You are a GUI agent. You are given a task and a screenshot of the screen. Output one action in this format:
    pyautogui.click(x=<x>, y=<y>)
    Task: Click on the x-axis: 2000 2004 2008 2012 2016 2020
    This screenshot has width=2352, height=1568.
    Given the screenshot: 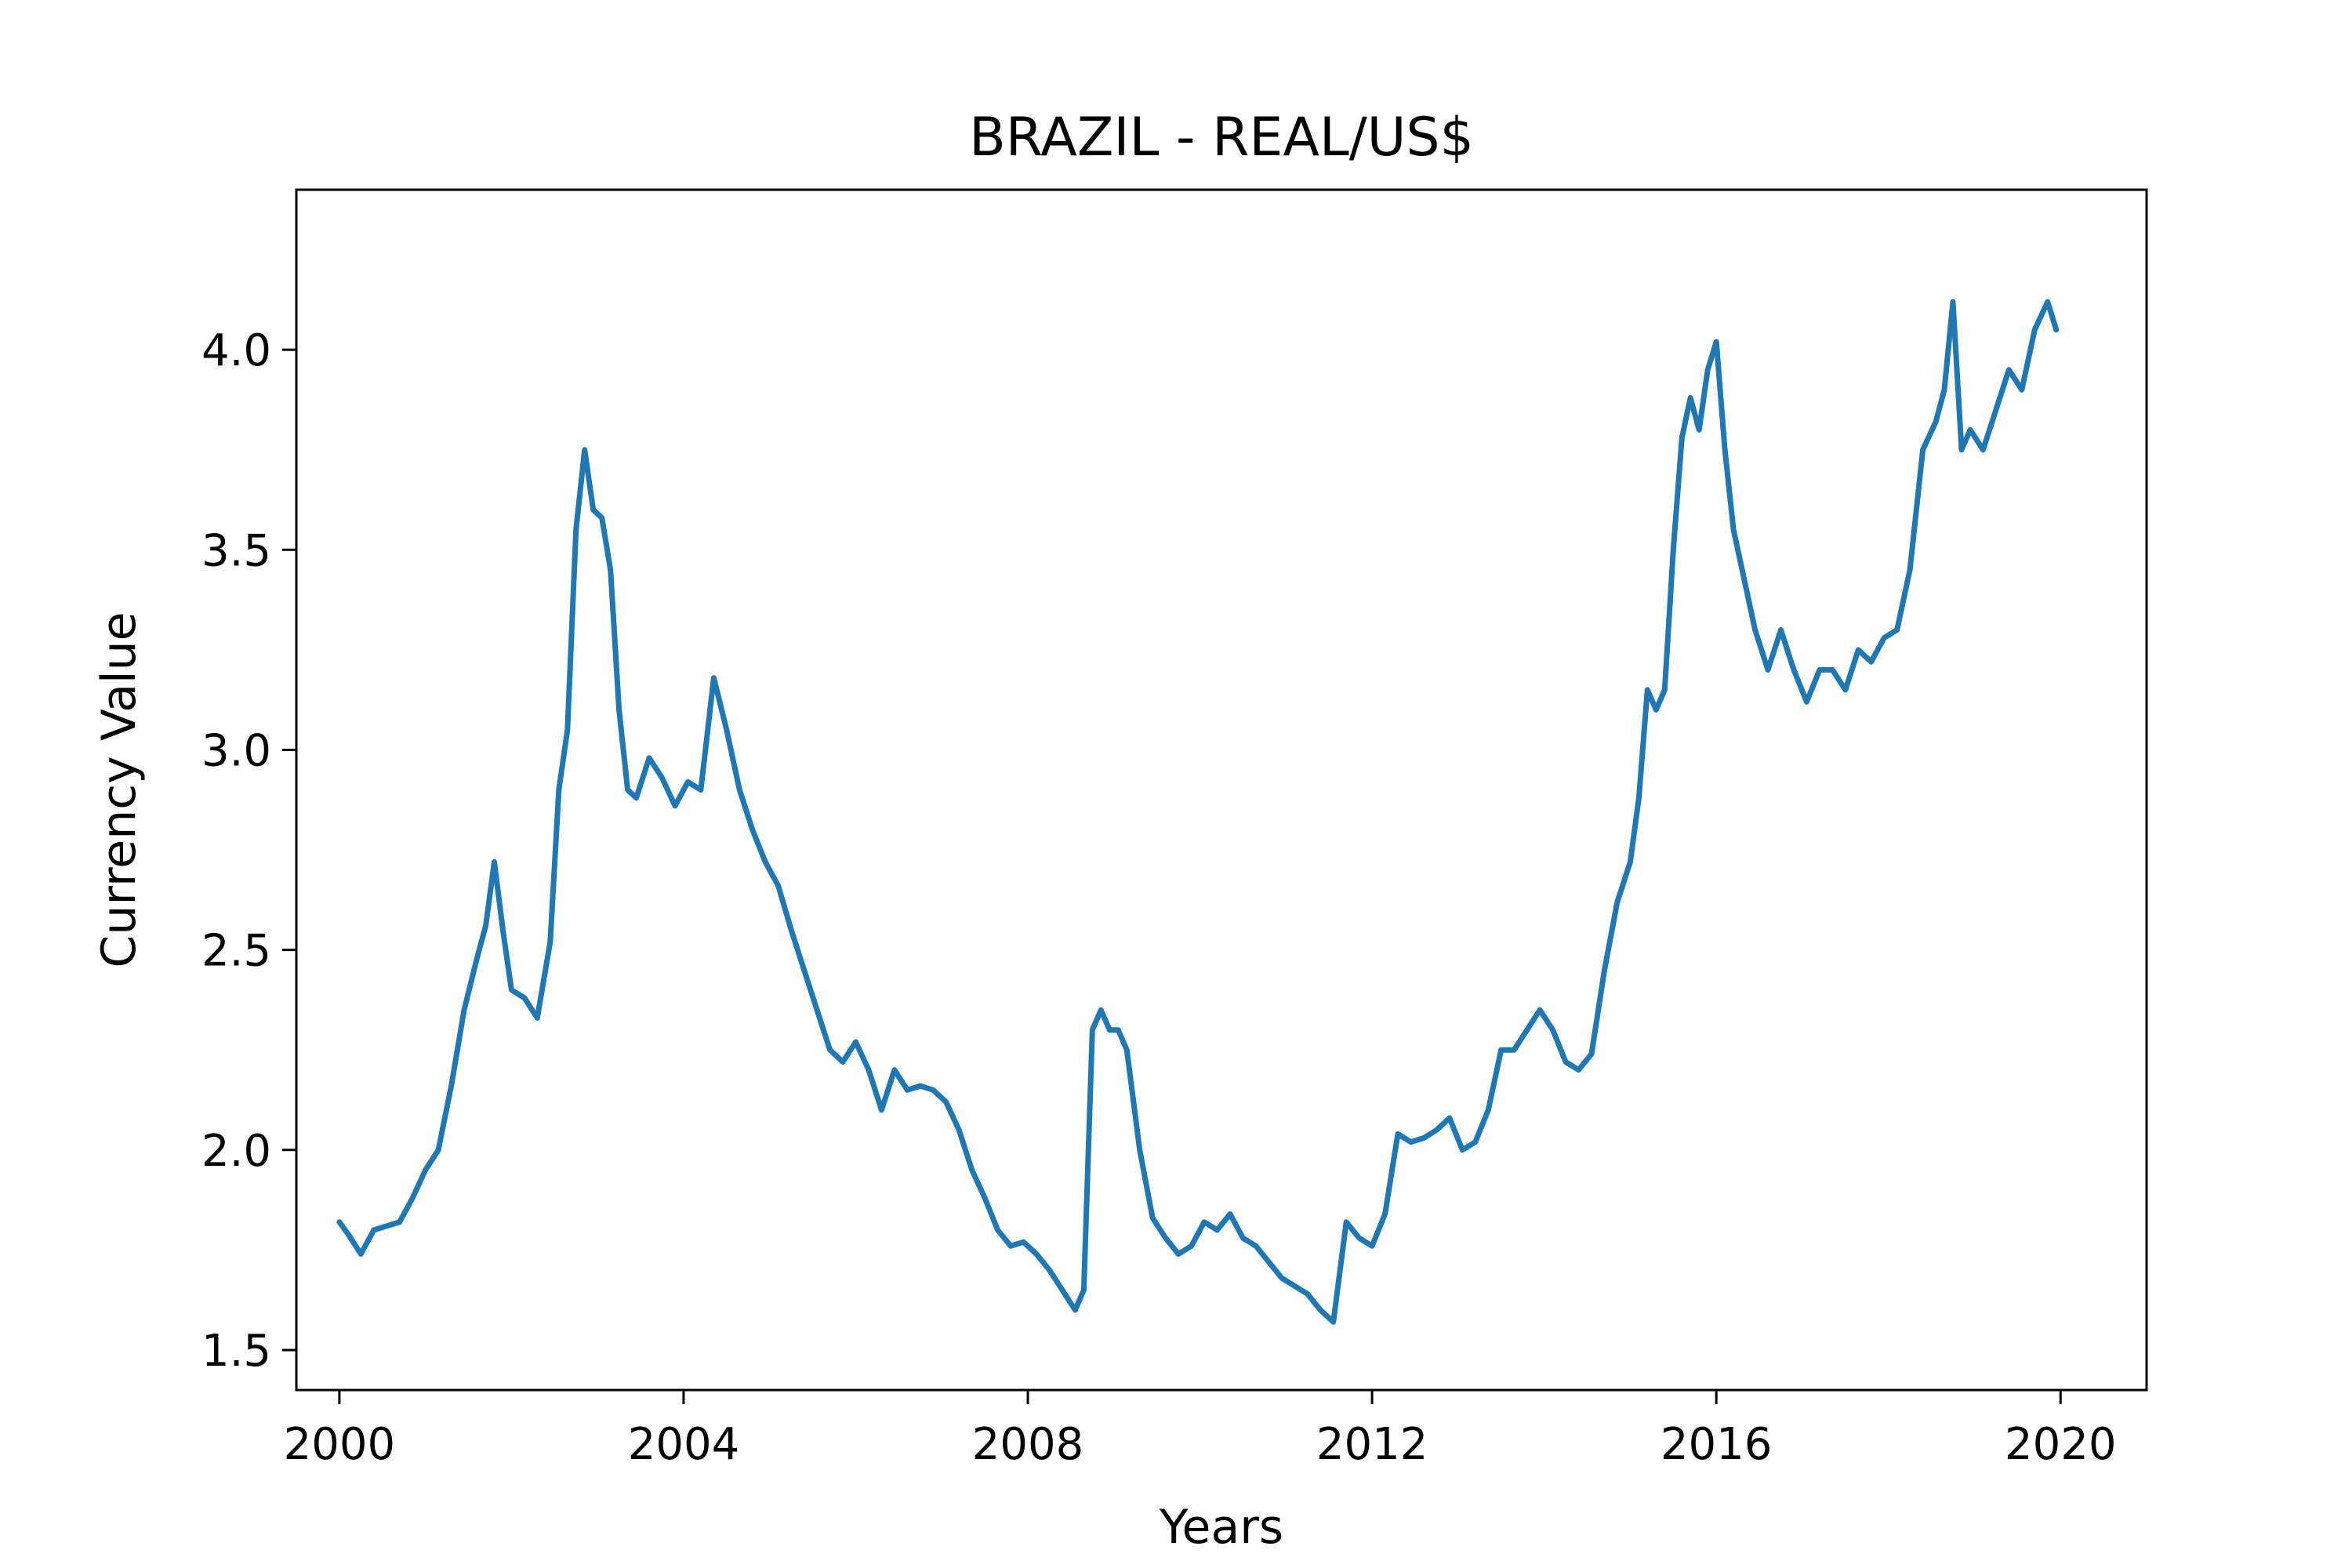 What is the action you would take?
    pyautogui.click(x=1200, y=1430)
    